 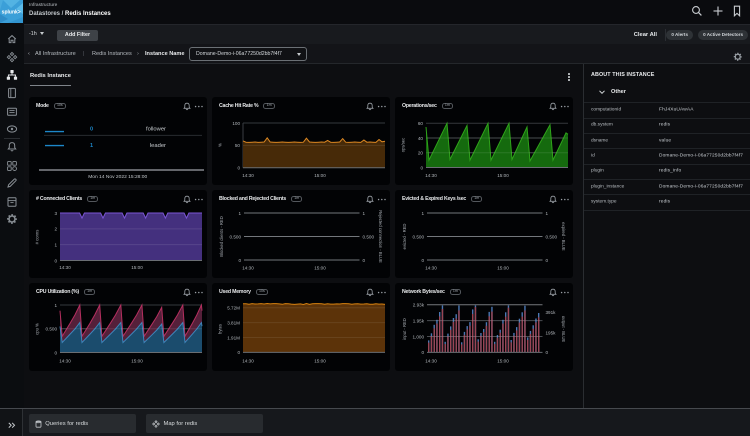 What do you see at coordinates (421, 153) in the screenshot?
I see `svg-text: 20` at bounding box center [421, 153].